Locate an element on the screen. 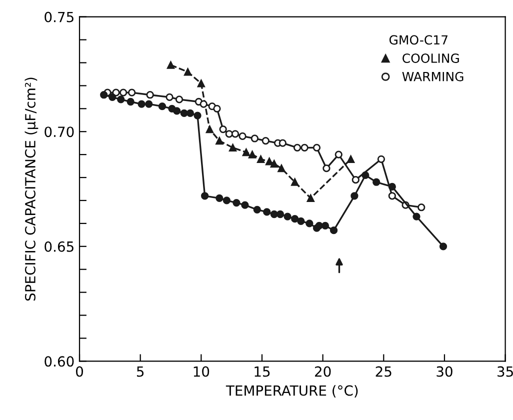  y-tick-label: 0.65 is located at coordinates (59, 246).